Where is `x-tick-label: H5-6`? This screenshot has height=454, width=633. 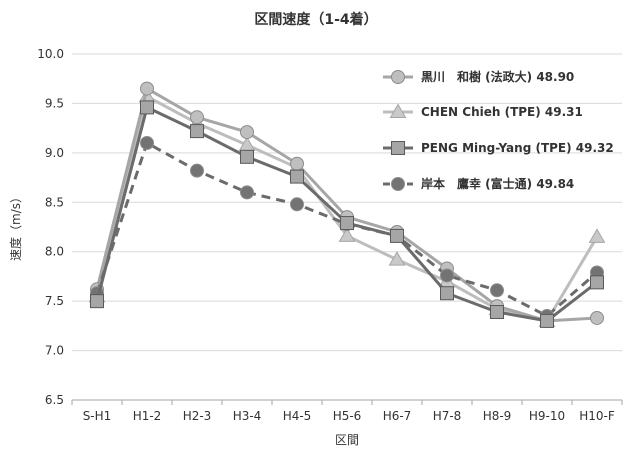 x-tick-label: H5-6 is located at coordinates (347, 416).